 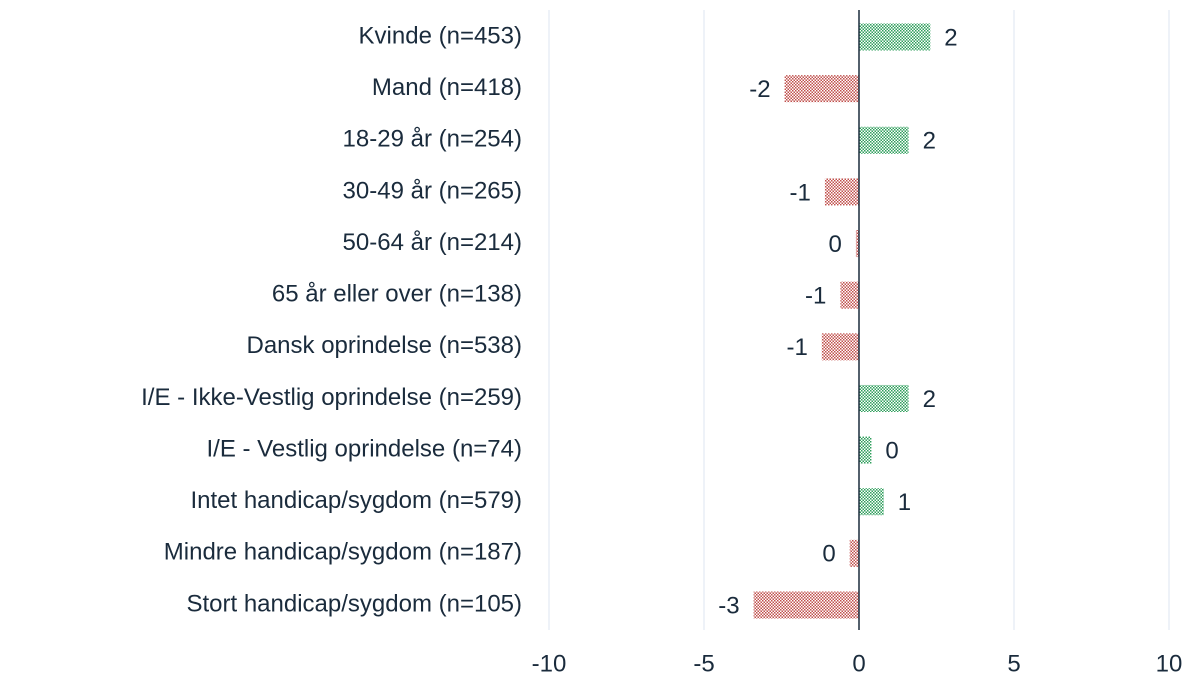 What do you see at coordinates (1013, 663) in the screenshot?
I see `x-tick-label: 5` at bounding box center [1013, 663].